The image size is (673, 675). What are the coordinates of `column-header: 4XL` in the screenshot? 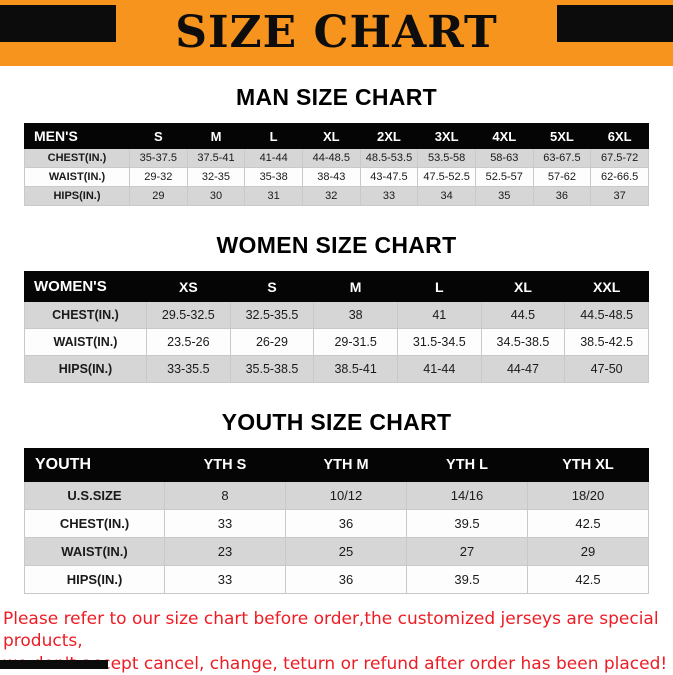 It's located at (504, 136).